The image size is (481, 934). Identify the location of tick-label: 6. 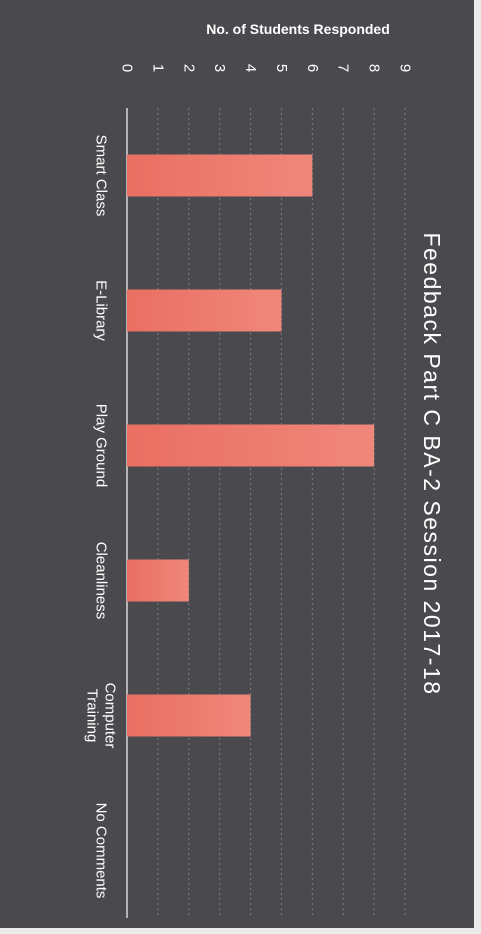
(312, 68).